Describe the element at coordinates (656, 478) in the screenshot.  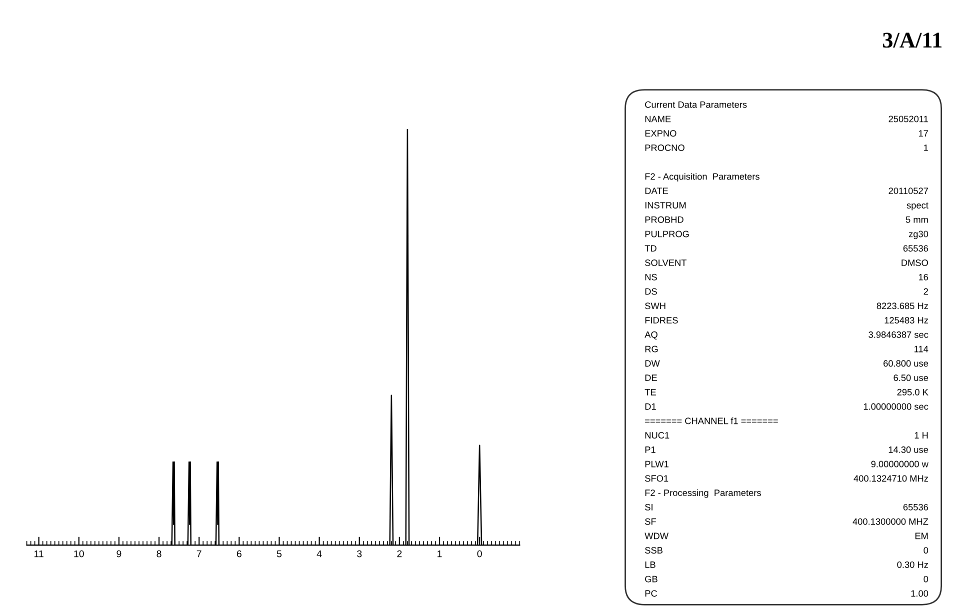
I see `category-label: SFO1` at that location.